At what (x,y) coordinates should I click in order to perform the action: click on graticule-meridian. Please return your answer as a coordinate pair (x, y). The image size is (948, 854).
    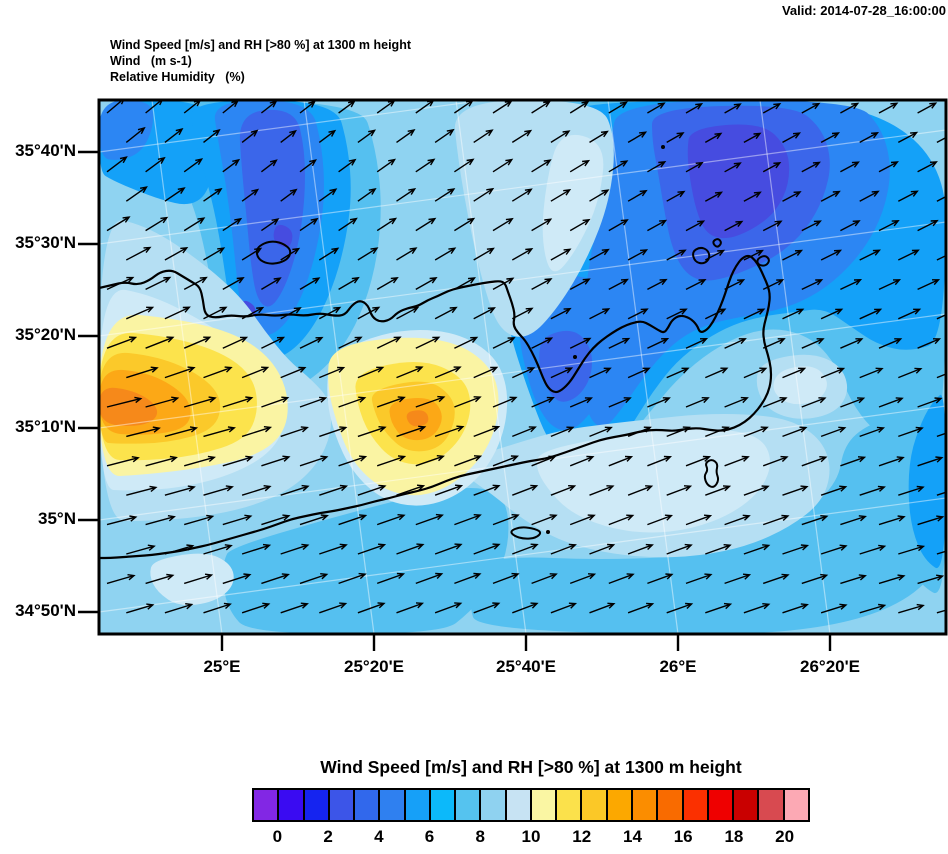
    Looking at the image, I should click on (643, 367).